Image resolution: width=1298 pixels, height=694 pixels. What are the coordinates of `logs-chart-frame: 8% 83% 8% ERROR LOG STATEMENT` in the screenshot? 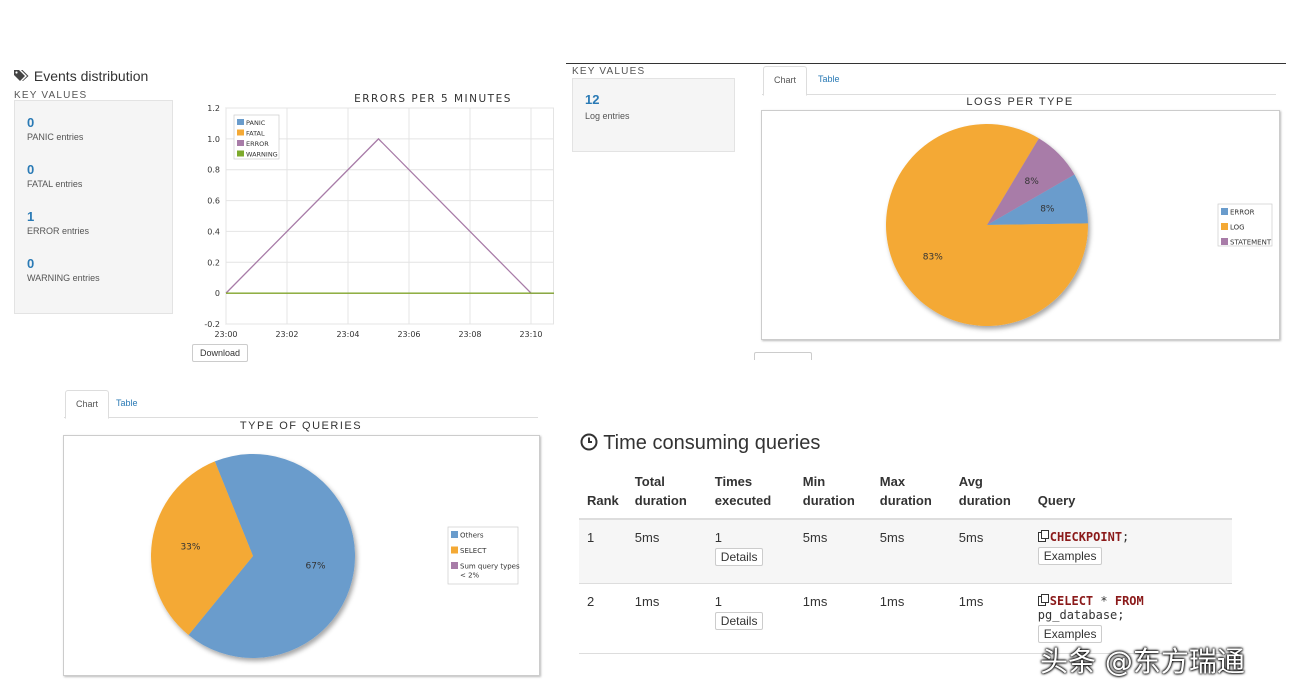 It's located at (1020, 225).